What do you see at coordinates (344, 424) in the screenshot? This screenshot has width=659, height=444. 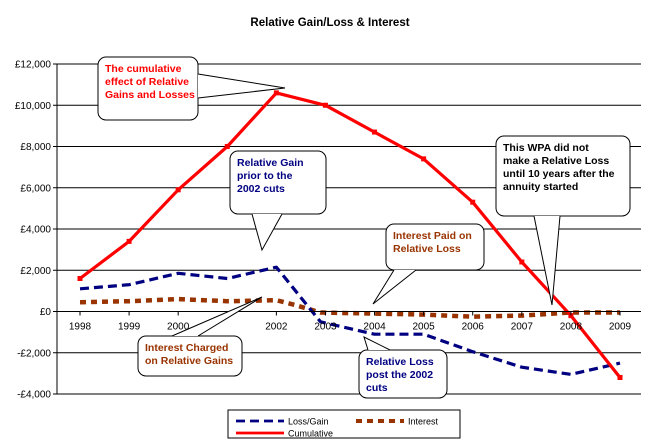 I see `legend: Loss/Gain Interest Cumulative` at bounding box center [344, 424].